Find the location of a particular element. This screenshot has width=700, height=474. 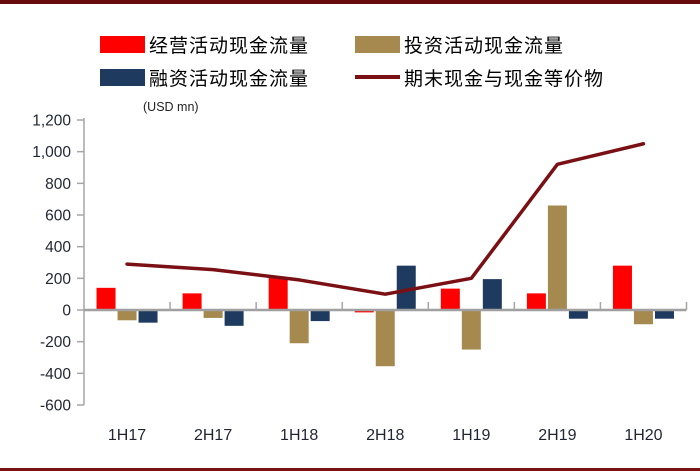

legend-swatch-financing is located at coordinates (122, 77).